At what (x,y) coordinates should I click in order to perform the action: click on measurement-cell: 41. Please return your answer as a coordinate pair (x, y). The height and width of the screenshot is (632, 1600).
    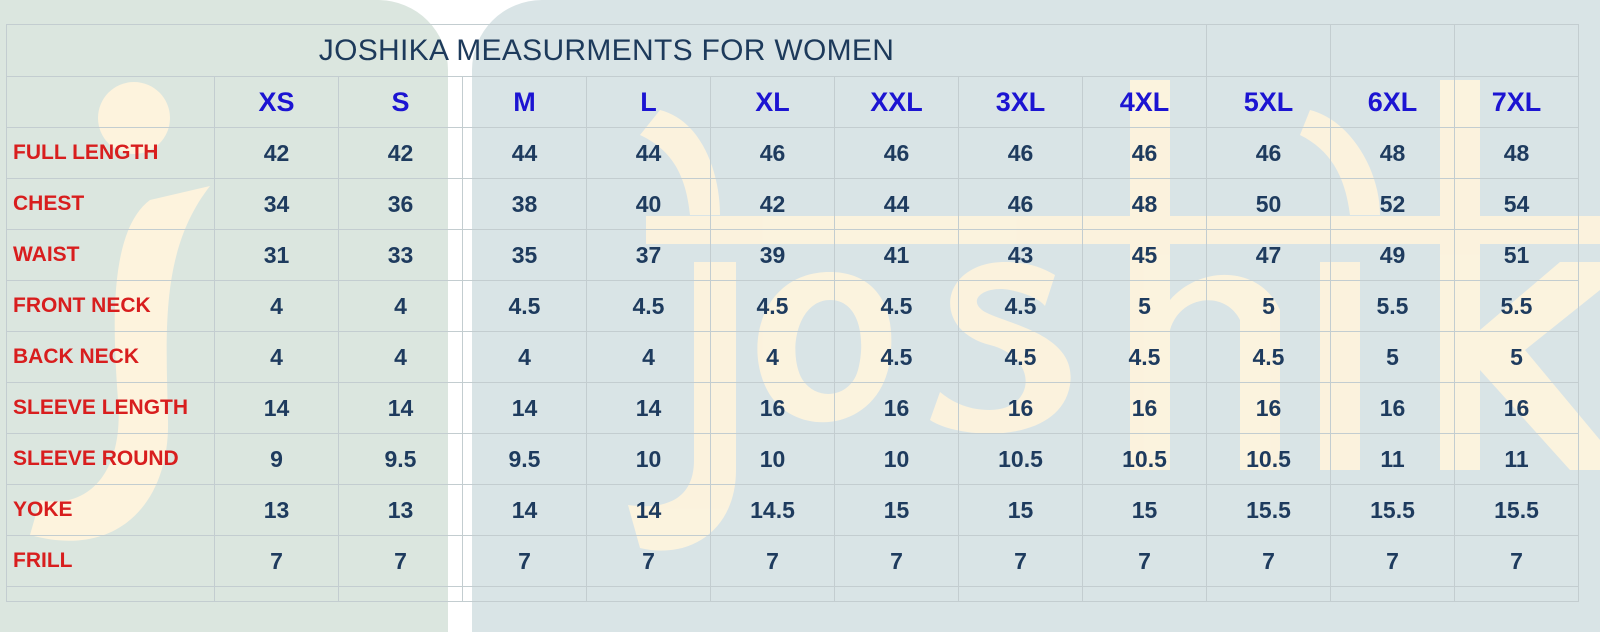
    Looking at the image, I should click on (896, 255).